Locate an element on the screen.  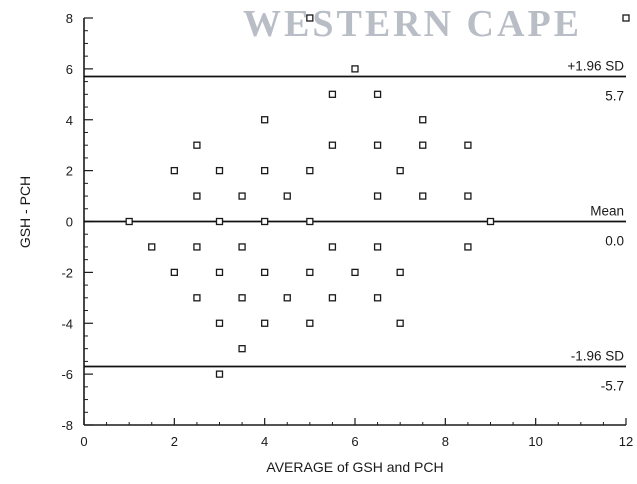
y-tick-label: 0 is located at coordinates (69, 222).